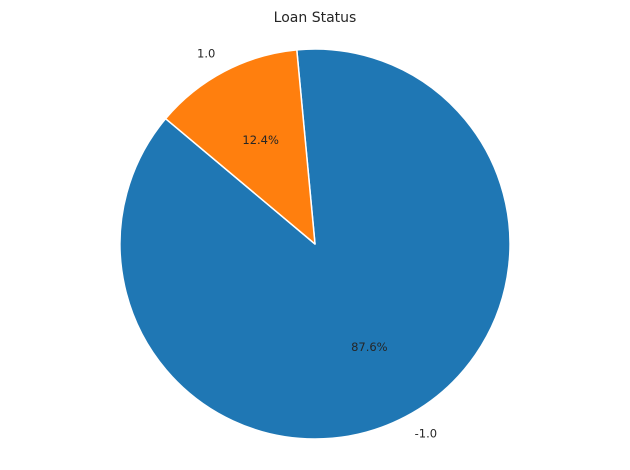  Describe the element at coordinates (315, 18) in the screenshot. I see `chart-title: Loan Status` at that location.